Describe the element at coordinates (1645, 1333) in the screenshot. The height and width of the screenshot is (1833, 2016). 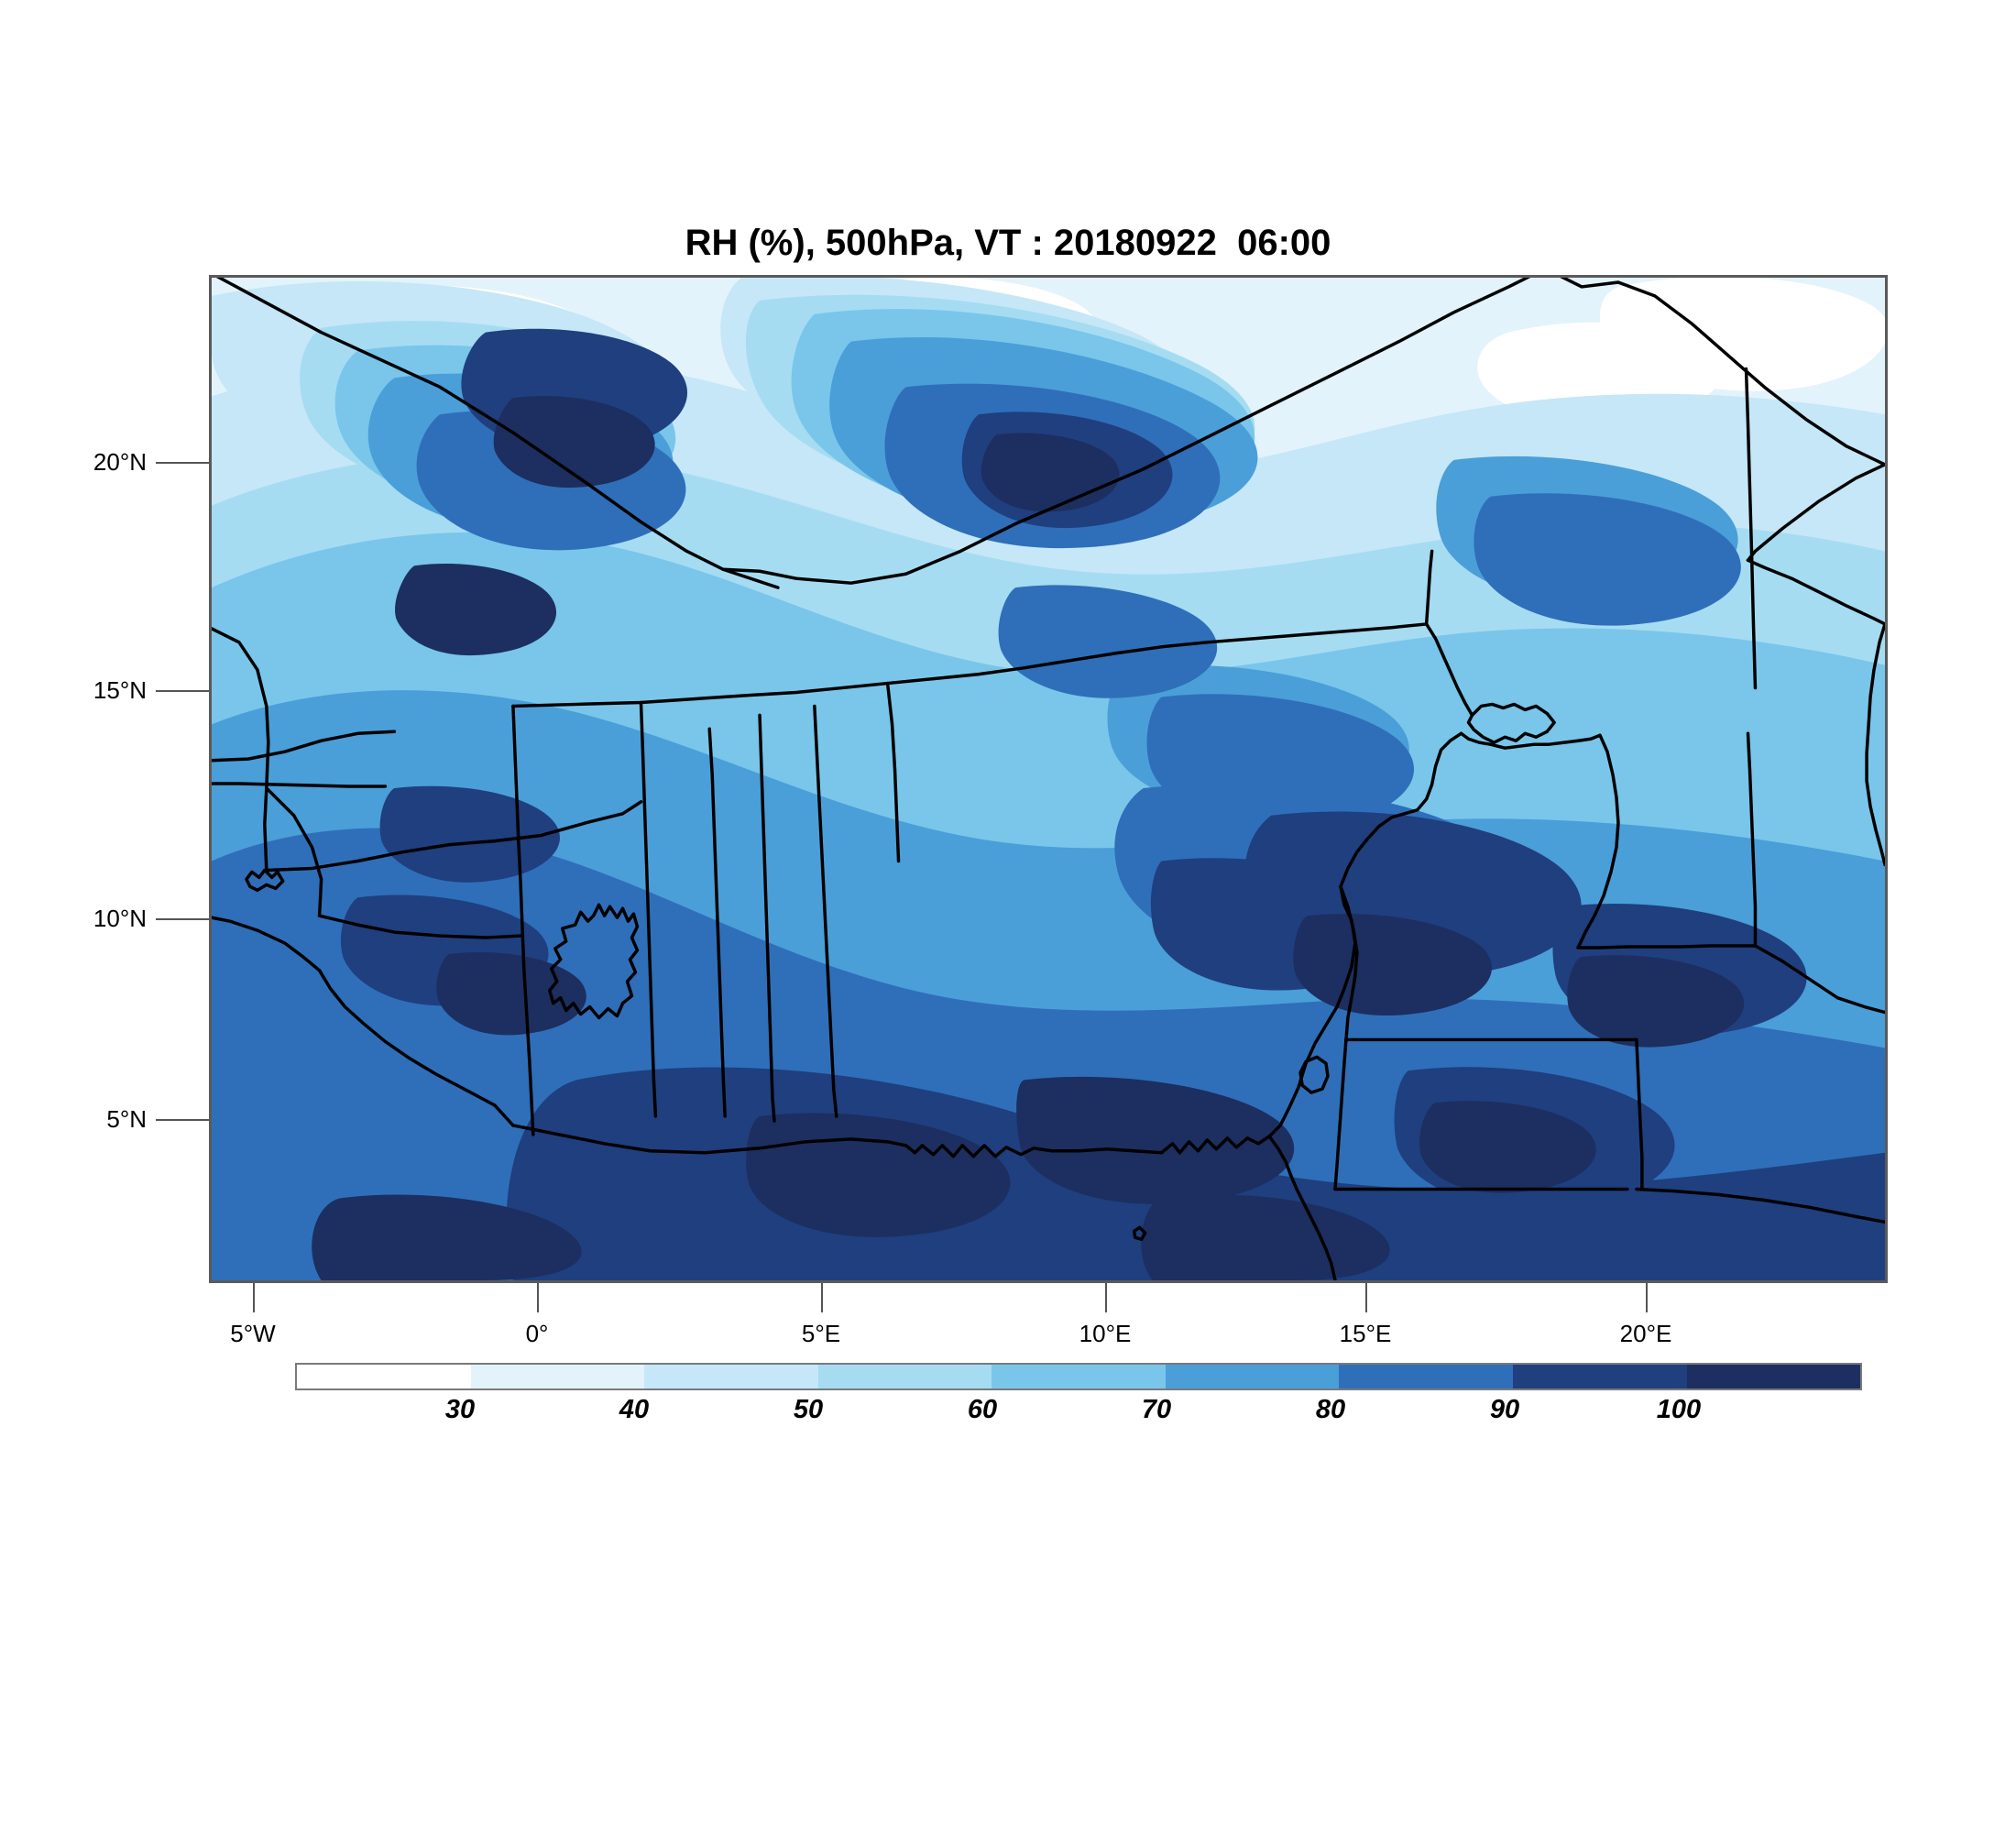
I see `xtick-label-20E: 20°E` at that location.